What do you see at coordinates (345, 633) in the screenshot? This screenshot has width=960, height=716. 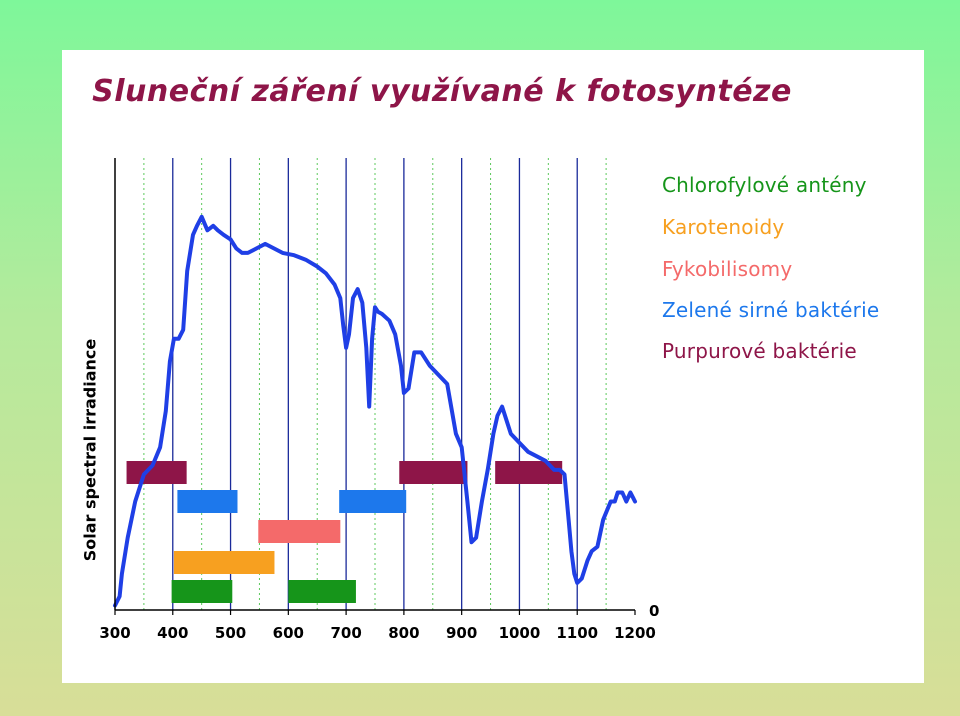 I see `x-tick-label: 700` at bounding box center [345, 633].